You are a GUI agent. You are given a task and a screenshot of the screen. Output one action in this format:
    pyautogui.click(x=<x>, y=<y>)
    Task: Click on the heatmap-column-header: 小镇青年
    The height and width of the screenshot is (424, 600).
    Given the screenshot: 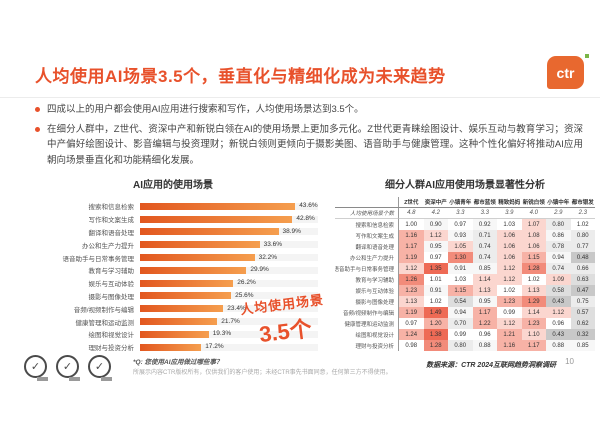 What is the action you would take?
    pyautogui.click(x=460, y=202)
    